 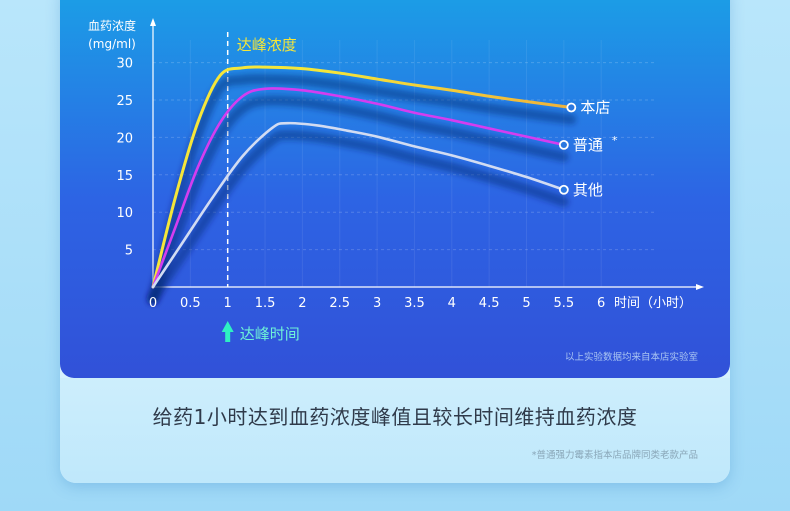 What do you see at coordinates (124, 101) in the screenshot?
I see `y-tick-label: 25` at bounding box center [124, 101].